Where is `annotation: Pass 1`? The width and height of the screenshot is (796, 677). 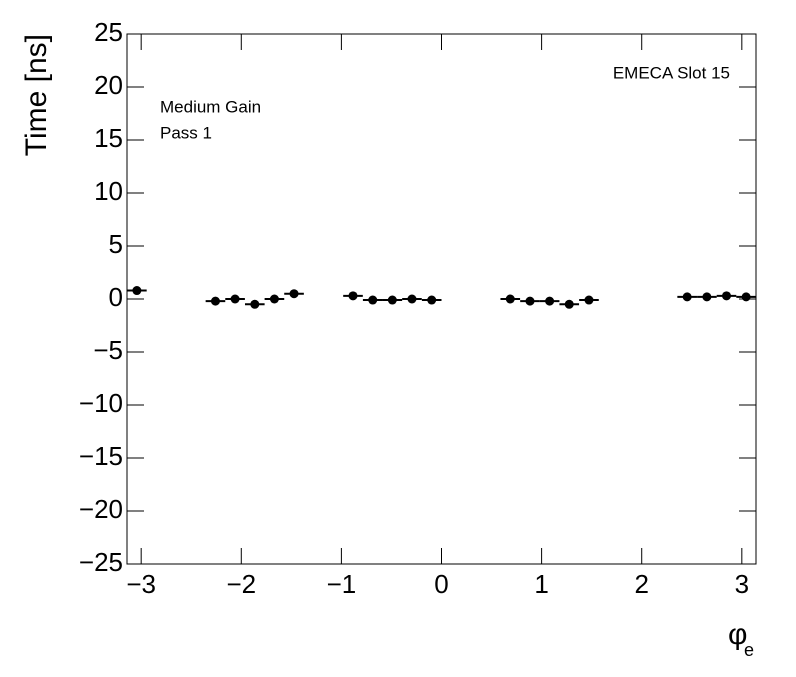 annotation: Pass 1 is located at coordinates (186, 132).